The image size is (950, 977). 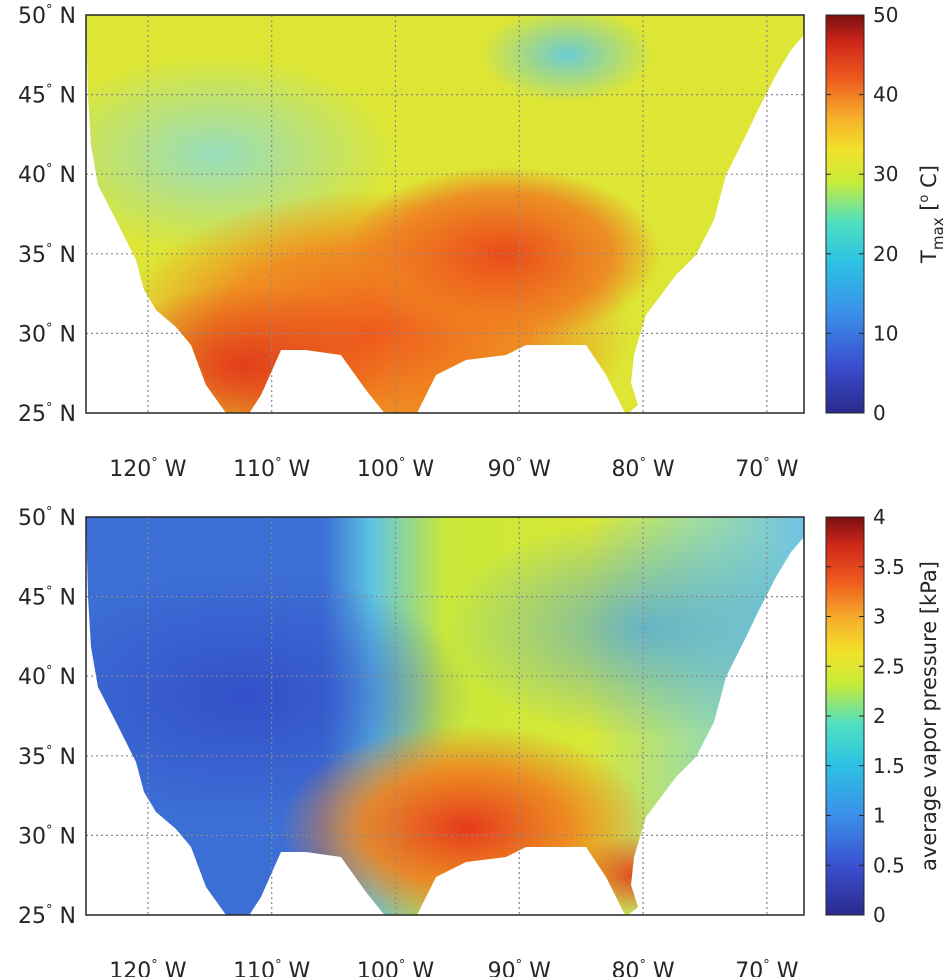 I want to click on vapor-lat-ticks: 50° N 45° N 40° N 35° N 30° N 25° N, so click(x=47, y=717).